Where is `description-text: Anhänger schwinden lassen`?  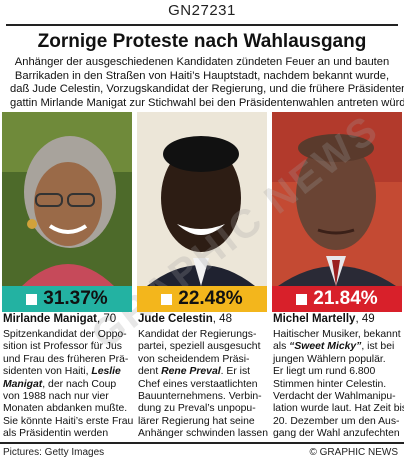 description-text: Anhänger schwinden lassen is located at coordinates (203, 434).